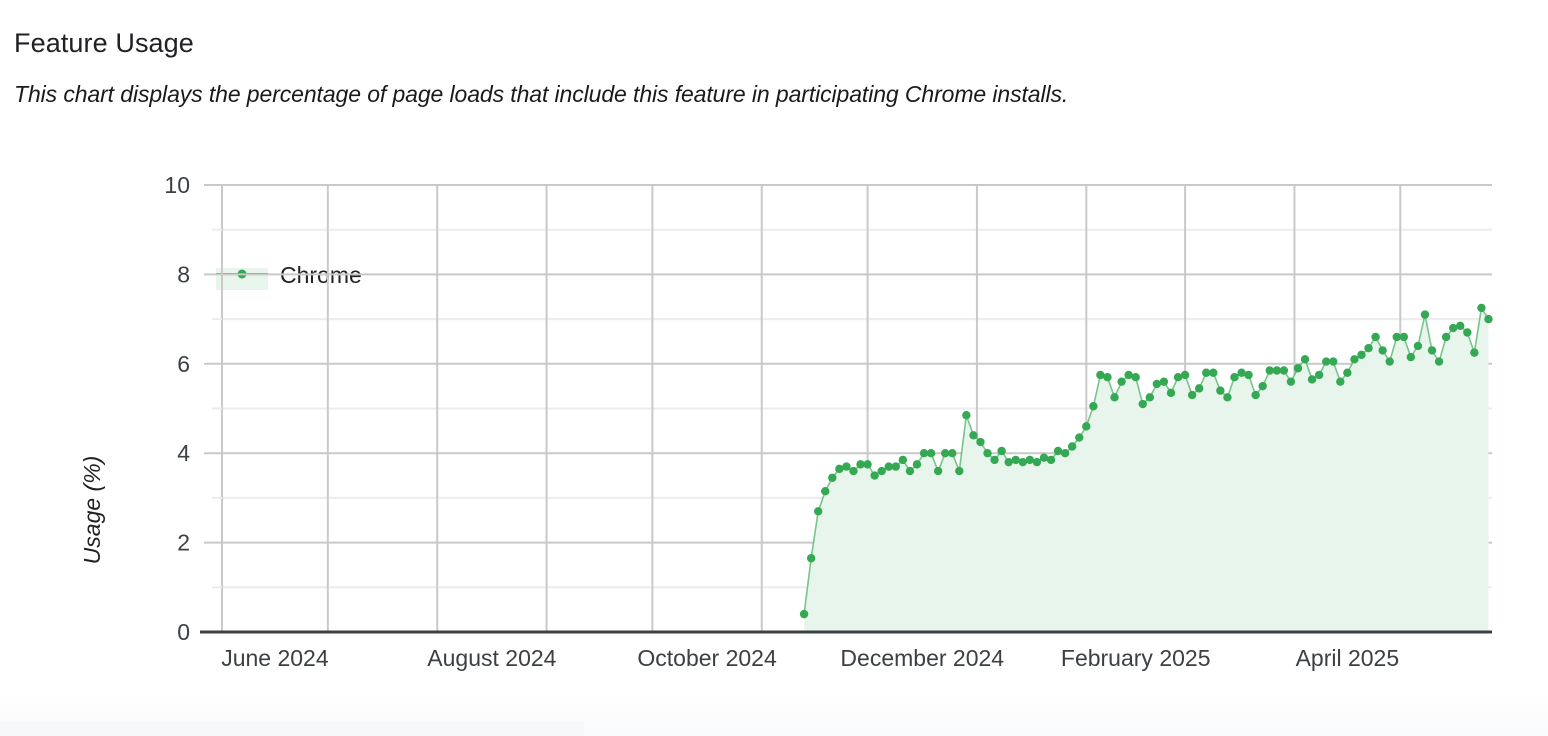 The width and height of the screenshot is (1548, 736). I want to click on y-axis-tick-labels: 0 2 4 6 8 10, so click(177, 408).